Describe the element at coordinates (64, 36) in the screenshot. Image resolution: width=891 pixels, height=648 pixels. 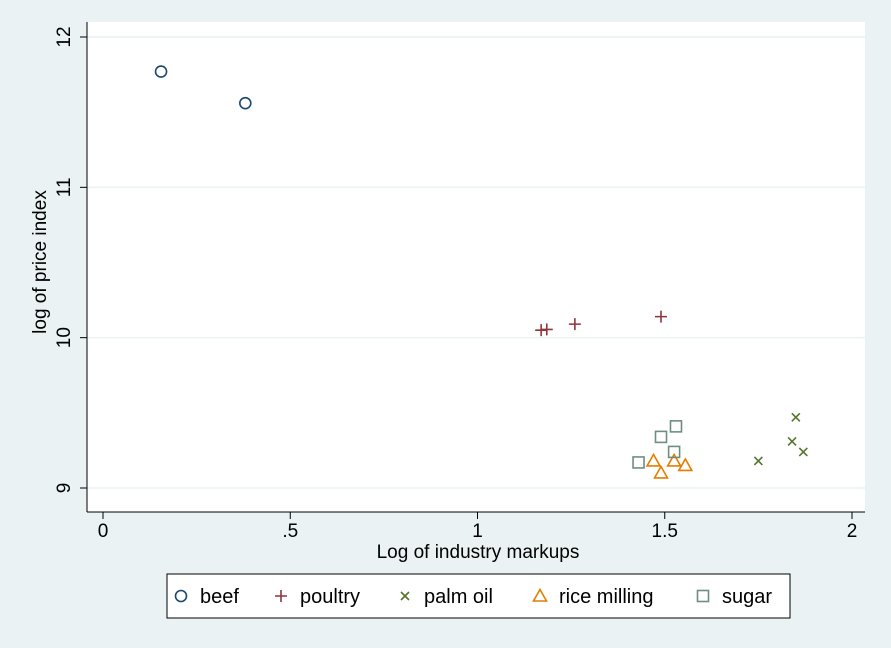
I see `y-tick-label: 12` at that location.